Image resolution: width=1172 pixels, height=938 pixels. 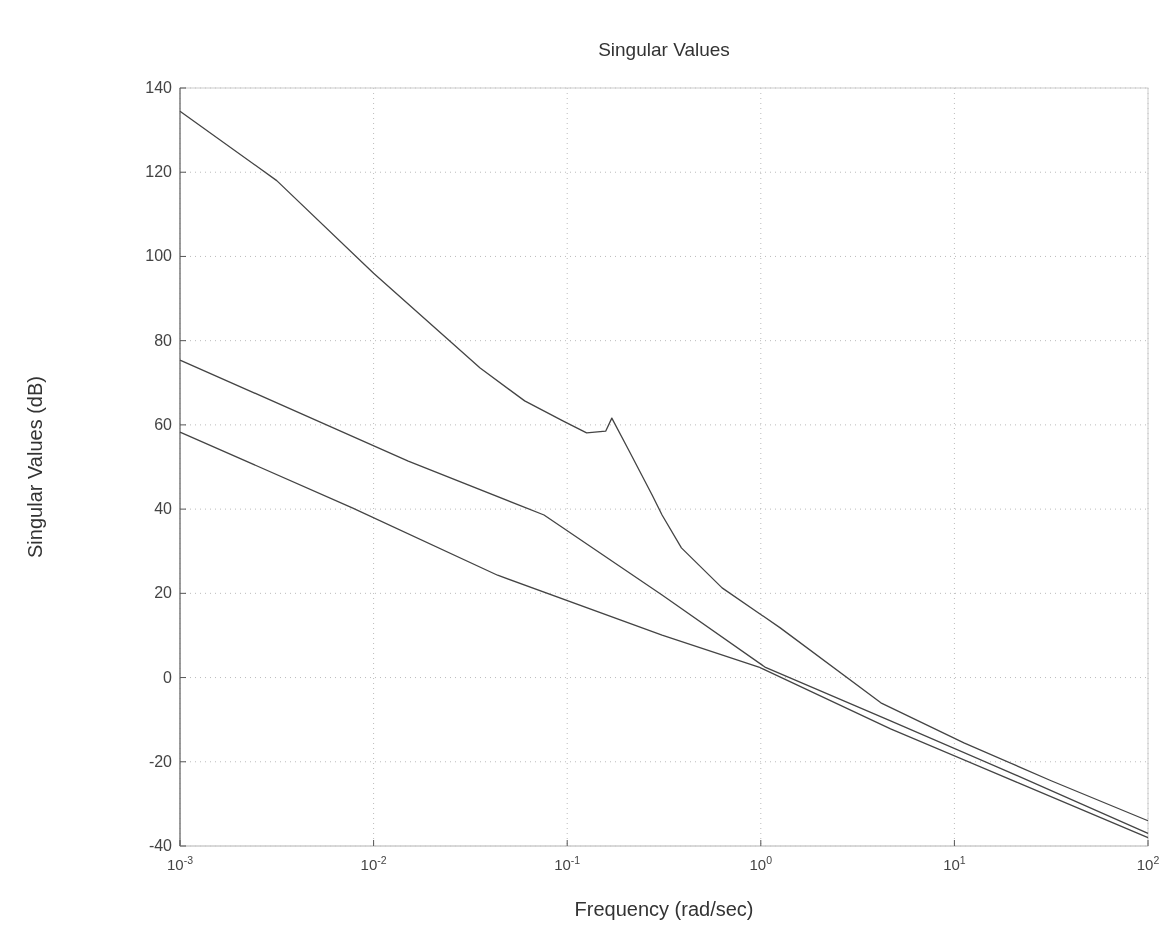 I want to click on x-tick-label: 10$^{-1}$, so click(x=567, y=863).